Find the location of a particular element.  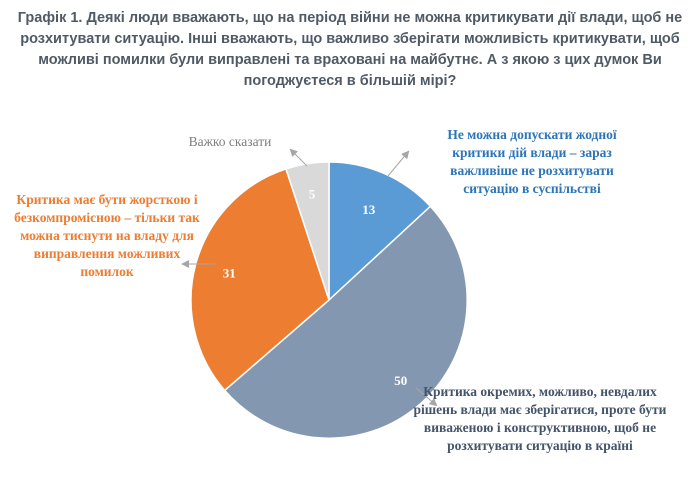

value-label-balanced-criticism: 50 is located at coordinates (400, 380).